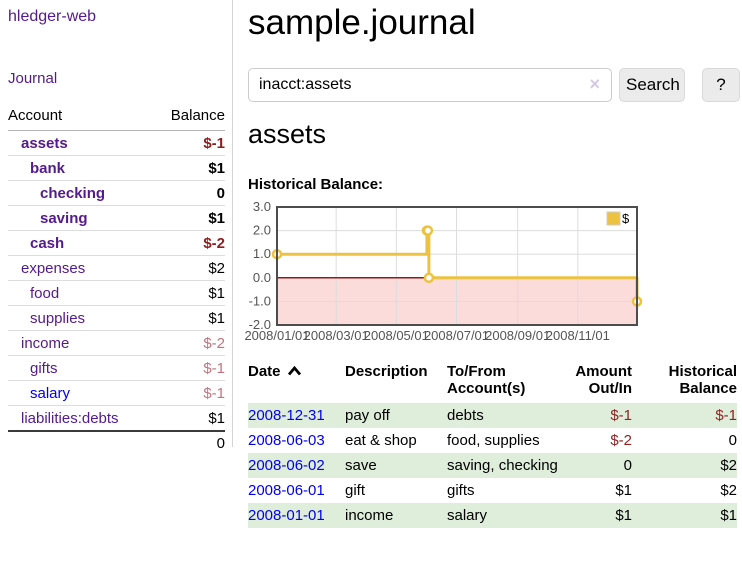  Describe the element at coordinates (45, 343) in the screenshot. I see `account-link-income: income` at that location.